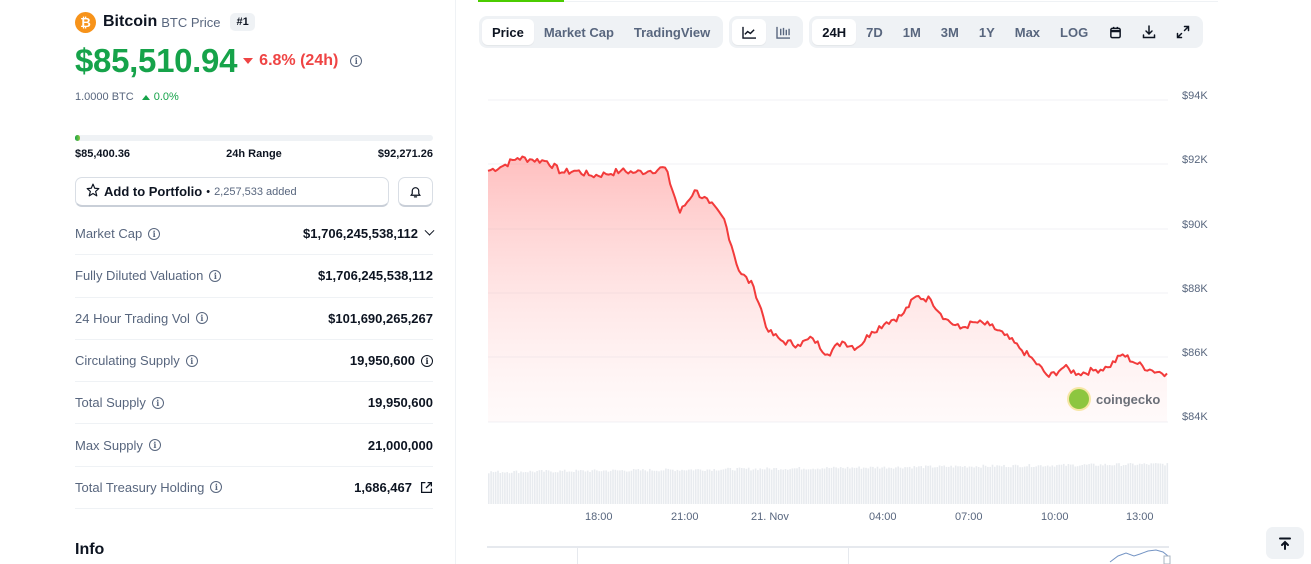 The width and height of the screenshot is (1311, 564). I want to click on bell-icon, so click(415, 191).